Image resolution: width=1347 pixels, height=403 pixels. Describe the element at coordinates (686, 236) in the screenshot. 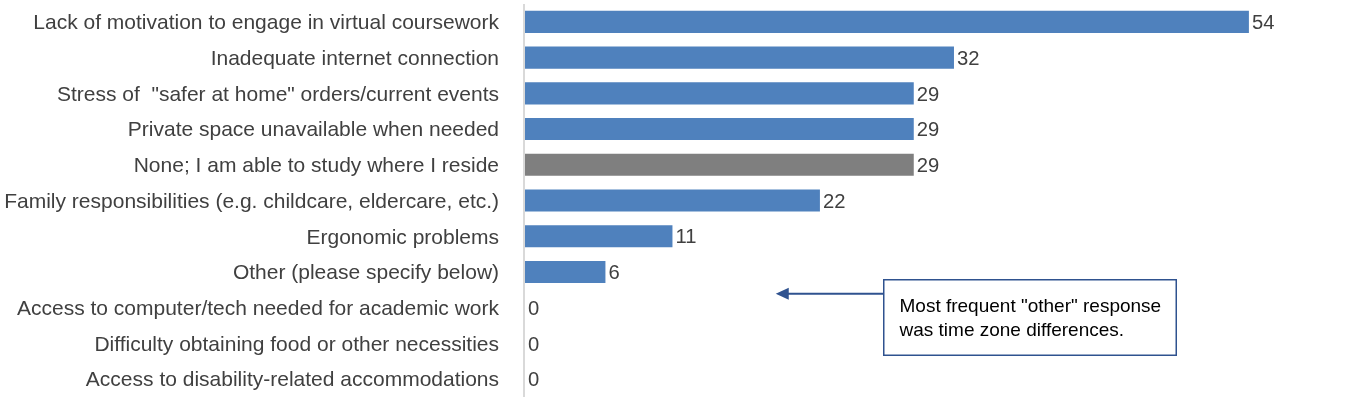

I see `data-label: 11` at that location.